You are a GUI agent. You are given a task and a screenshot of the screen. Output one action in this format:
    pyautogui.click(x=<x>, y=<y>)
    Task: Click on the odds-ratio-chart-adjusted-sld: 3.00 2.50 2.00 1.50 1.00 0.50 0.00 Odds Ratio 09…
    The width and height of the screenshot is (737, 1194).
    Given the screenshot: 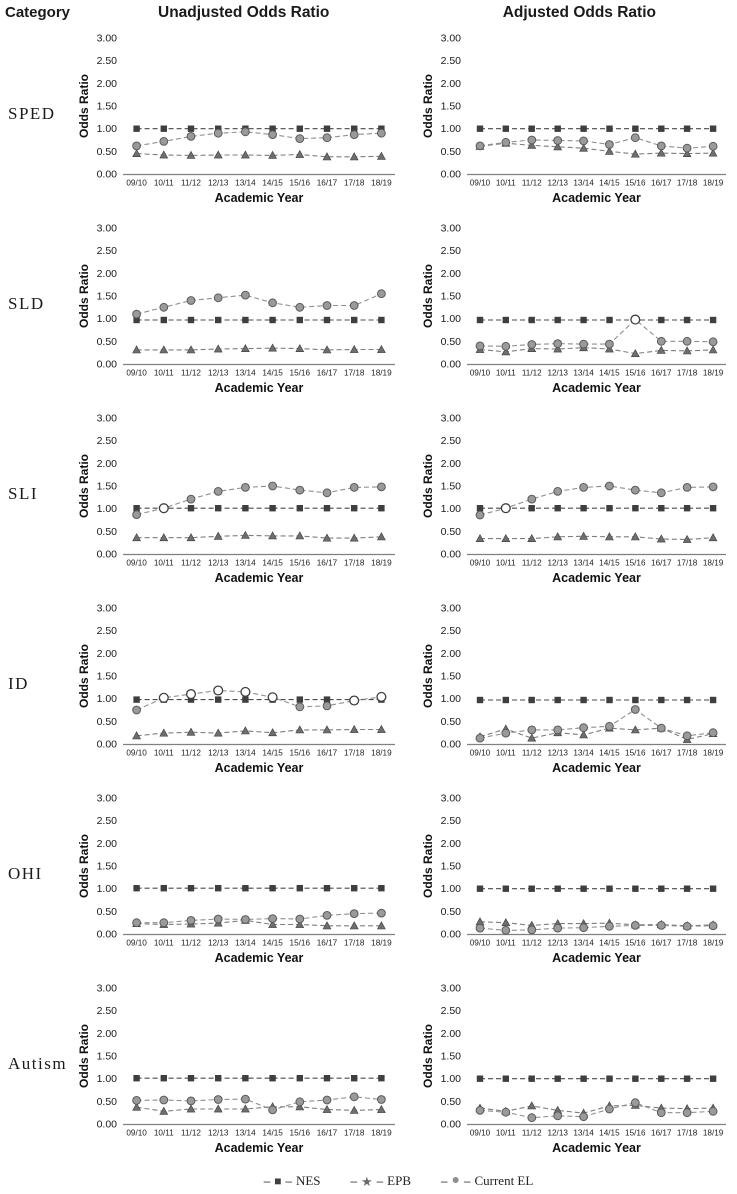 What is the action you would take?
    pyautogui.click(x=573, y=309)
    